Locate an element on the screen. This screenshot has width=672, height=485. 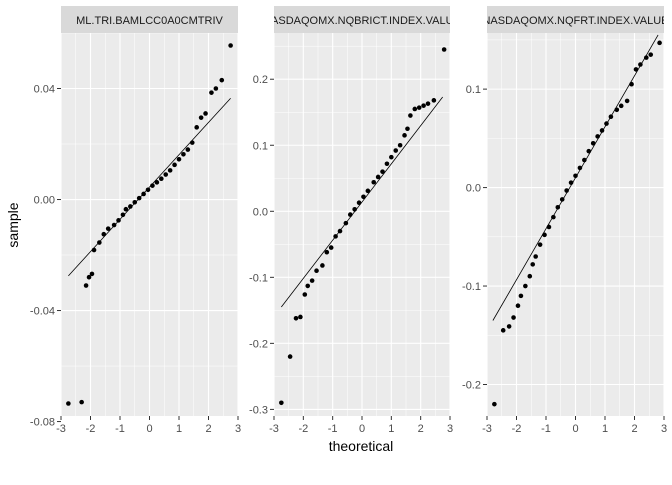
y-tick-label: 0.0 is located at coordinates (473, 189).